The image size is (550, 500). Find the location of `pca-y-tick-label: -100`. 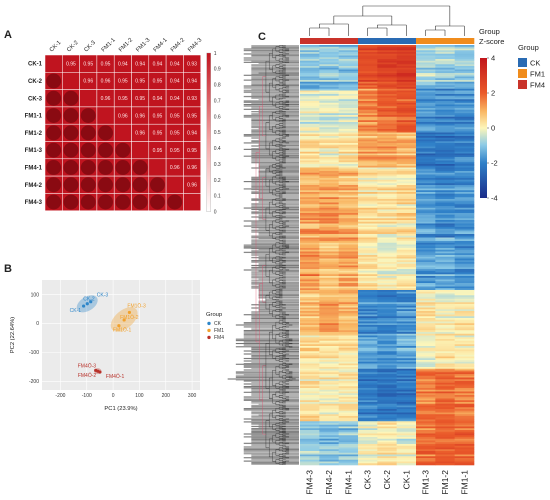

pca-y-tick-label: -100 is located at coordinates (34, 353).